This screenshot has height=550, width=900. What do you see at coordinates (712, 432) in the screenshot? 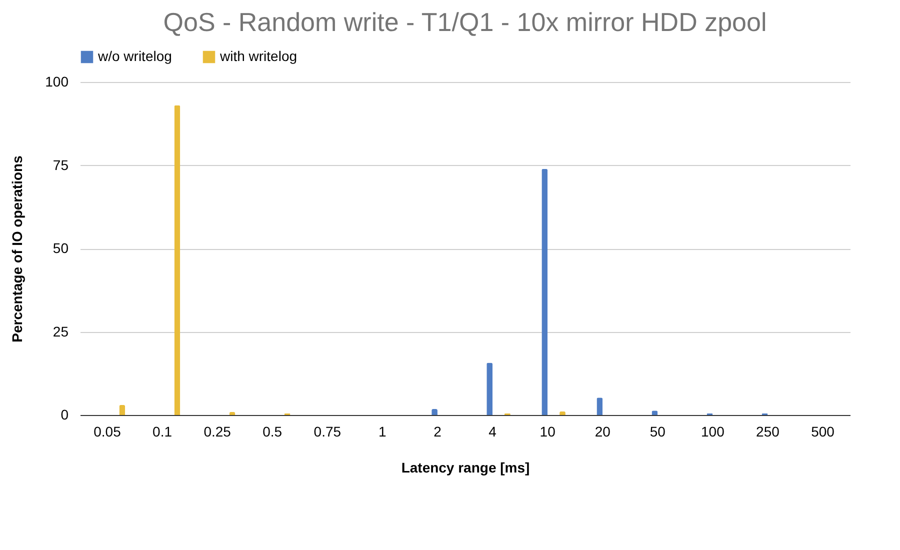
I see `x-tick-label: 100` at bounding box center [712, 432].